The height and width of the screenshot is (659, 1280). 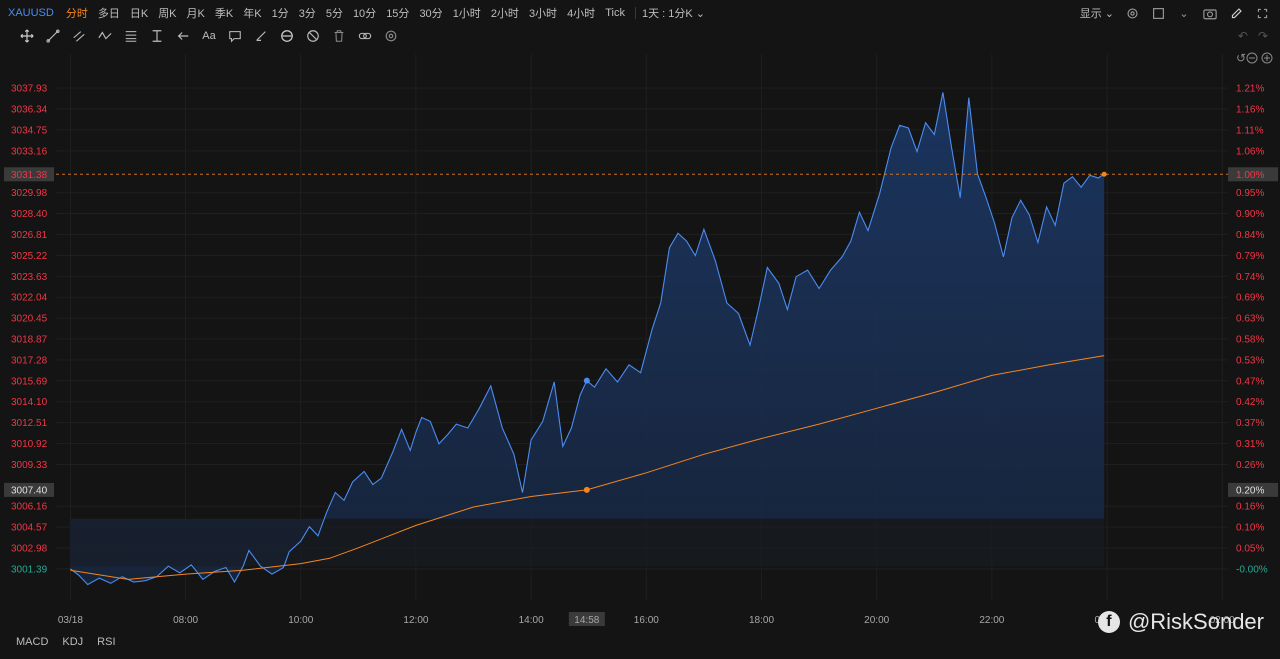 I want to click on y-tick-right: 0.74%, so click(x=1250, y=277).